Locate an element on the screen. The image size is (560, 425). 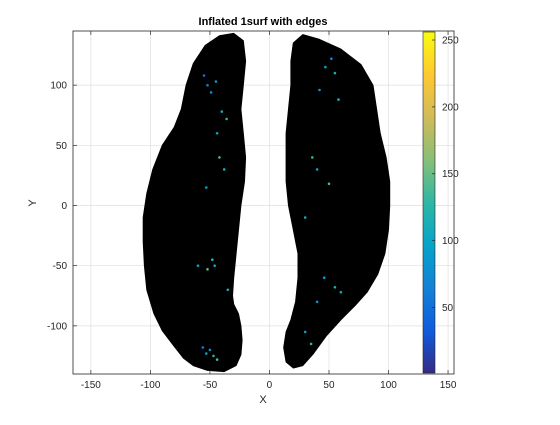
y-tick-label: 50 is located at coordinates (62, 146).